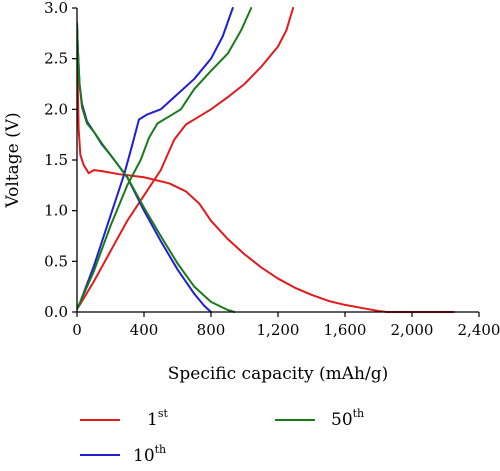  I want to click on x-tick-label: 2,000, so click(412, 330).